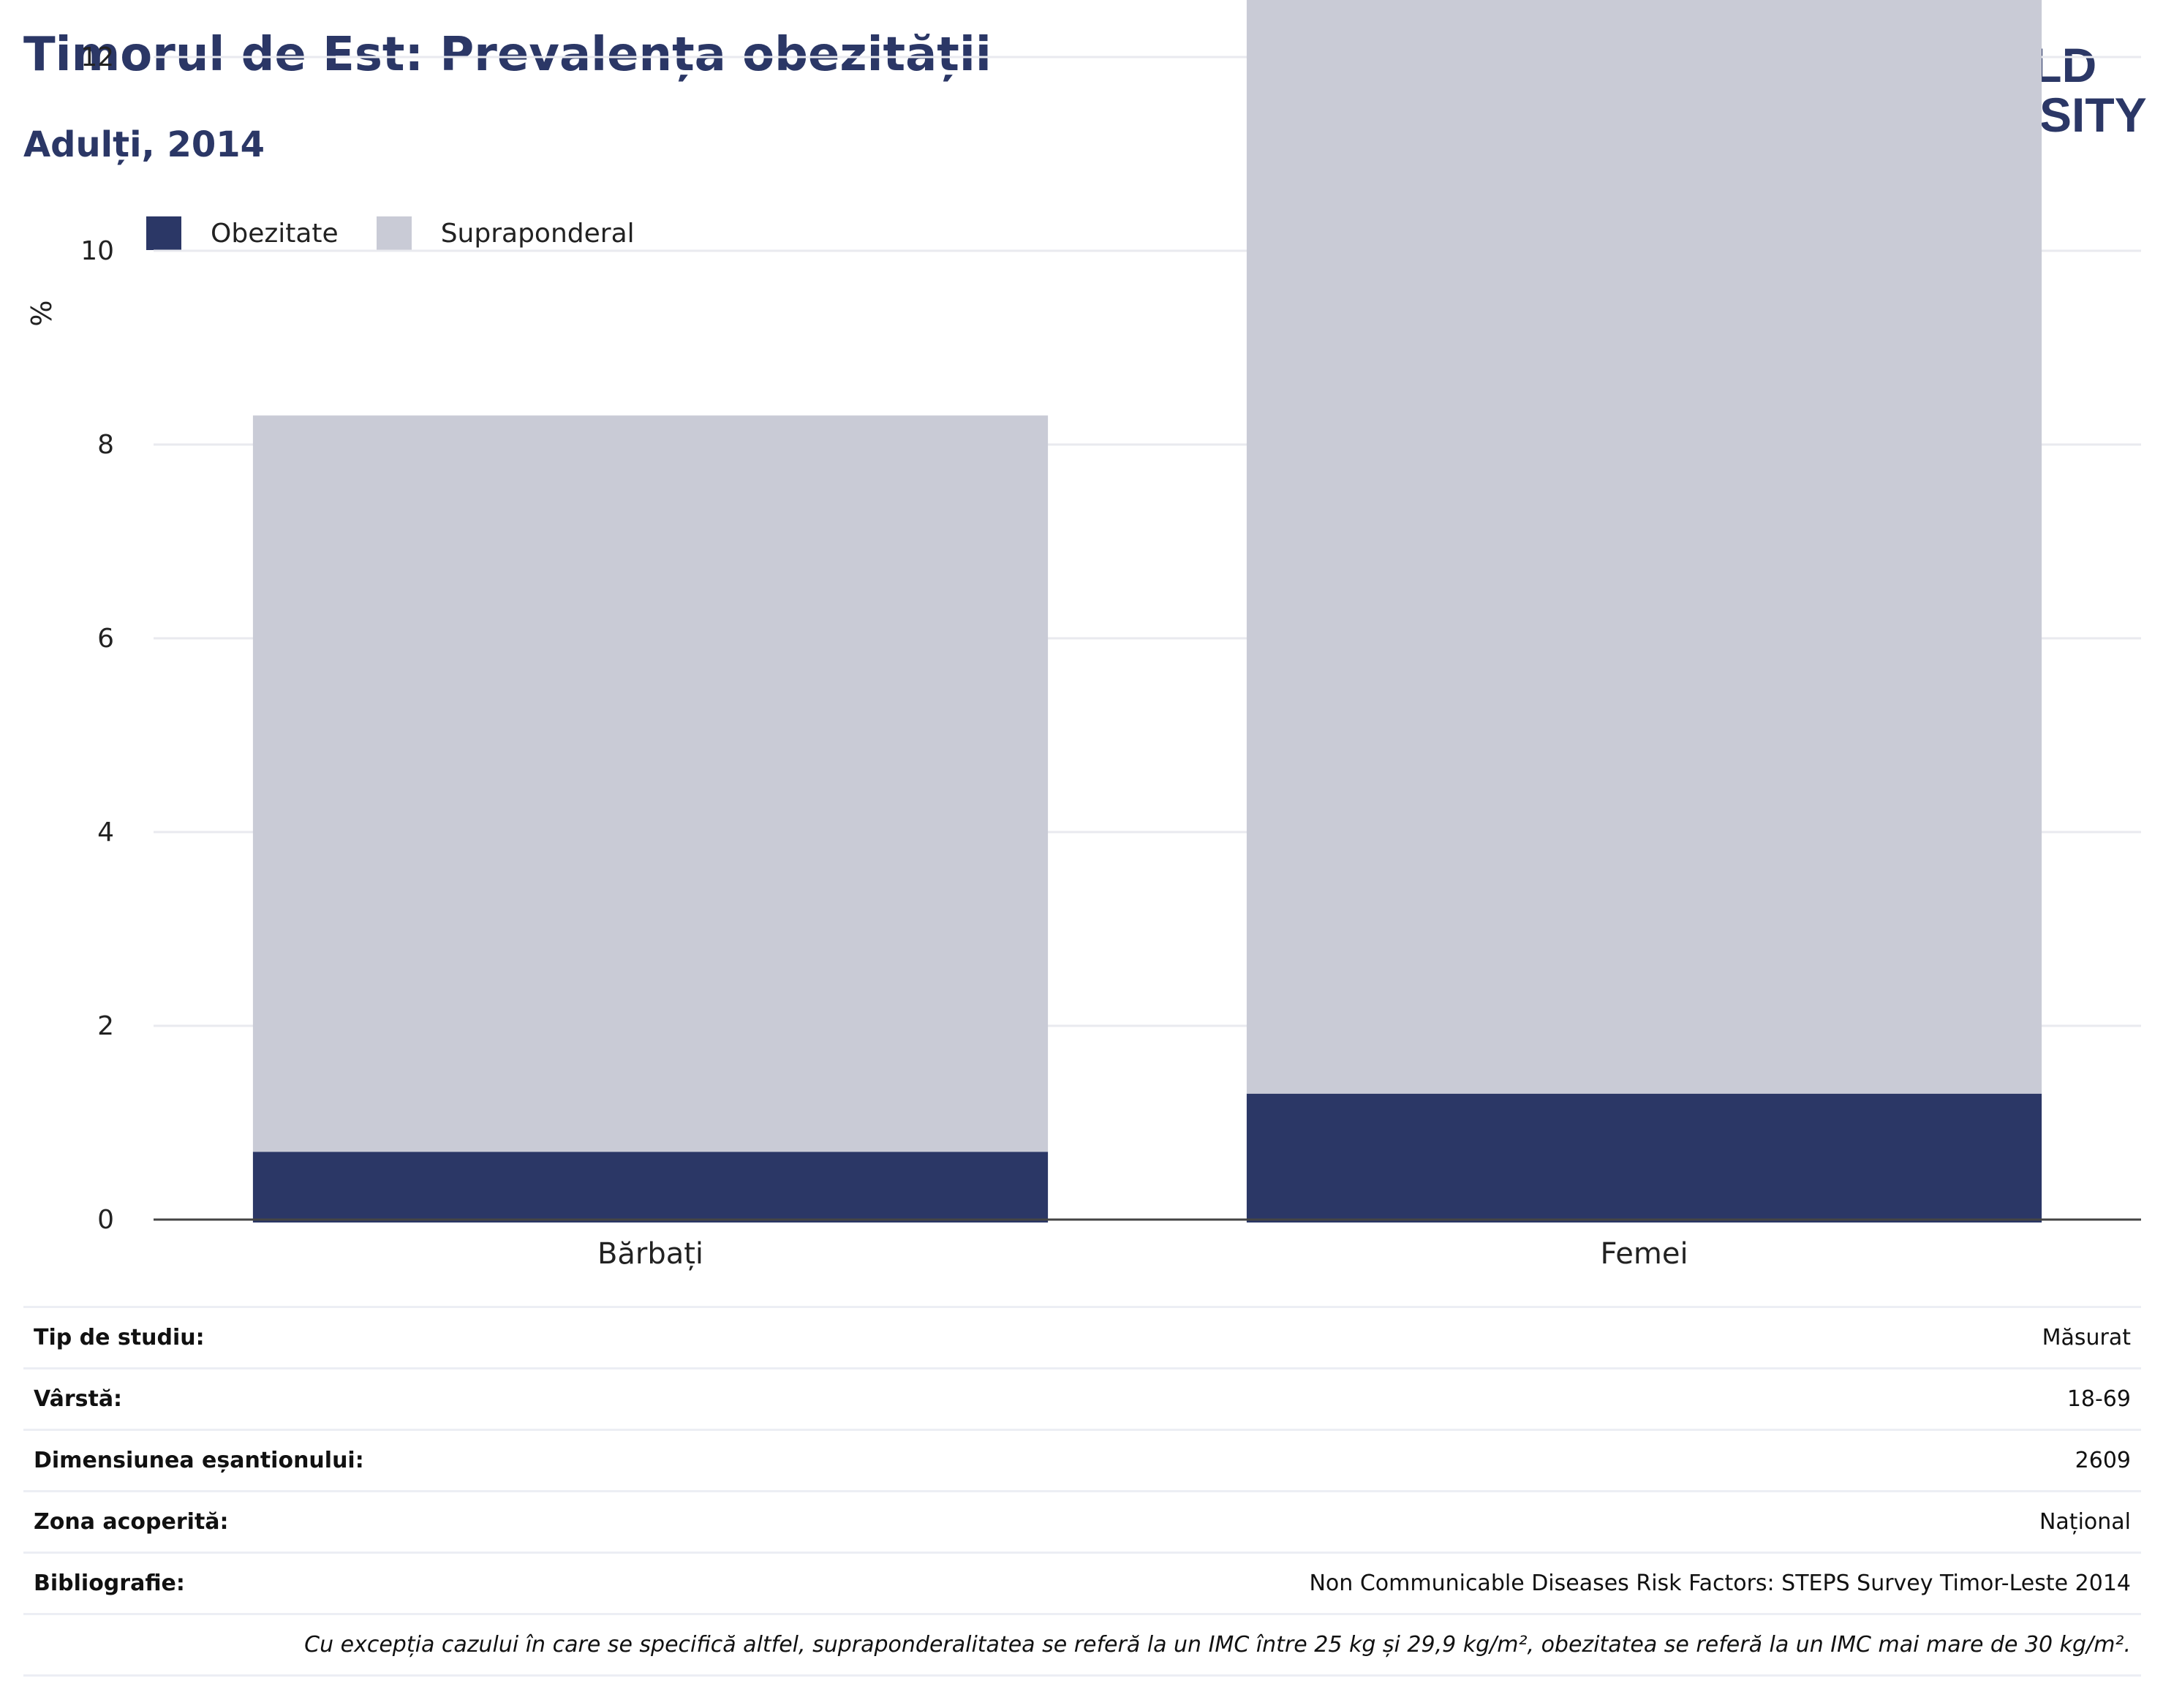  What do you see at coordinates (394, 233) in the screenshot?
I see `legend-swatch-overweight` at bounding box center [394, 233].